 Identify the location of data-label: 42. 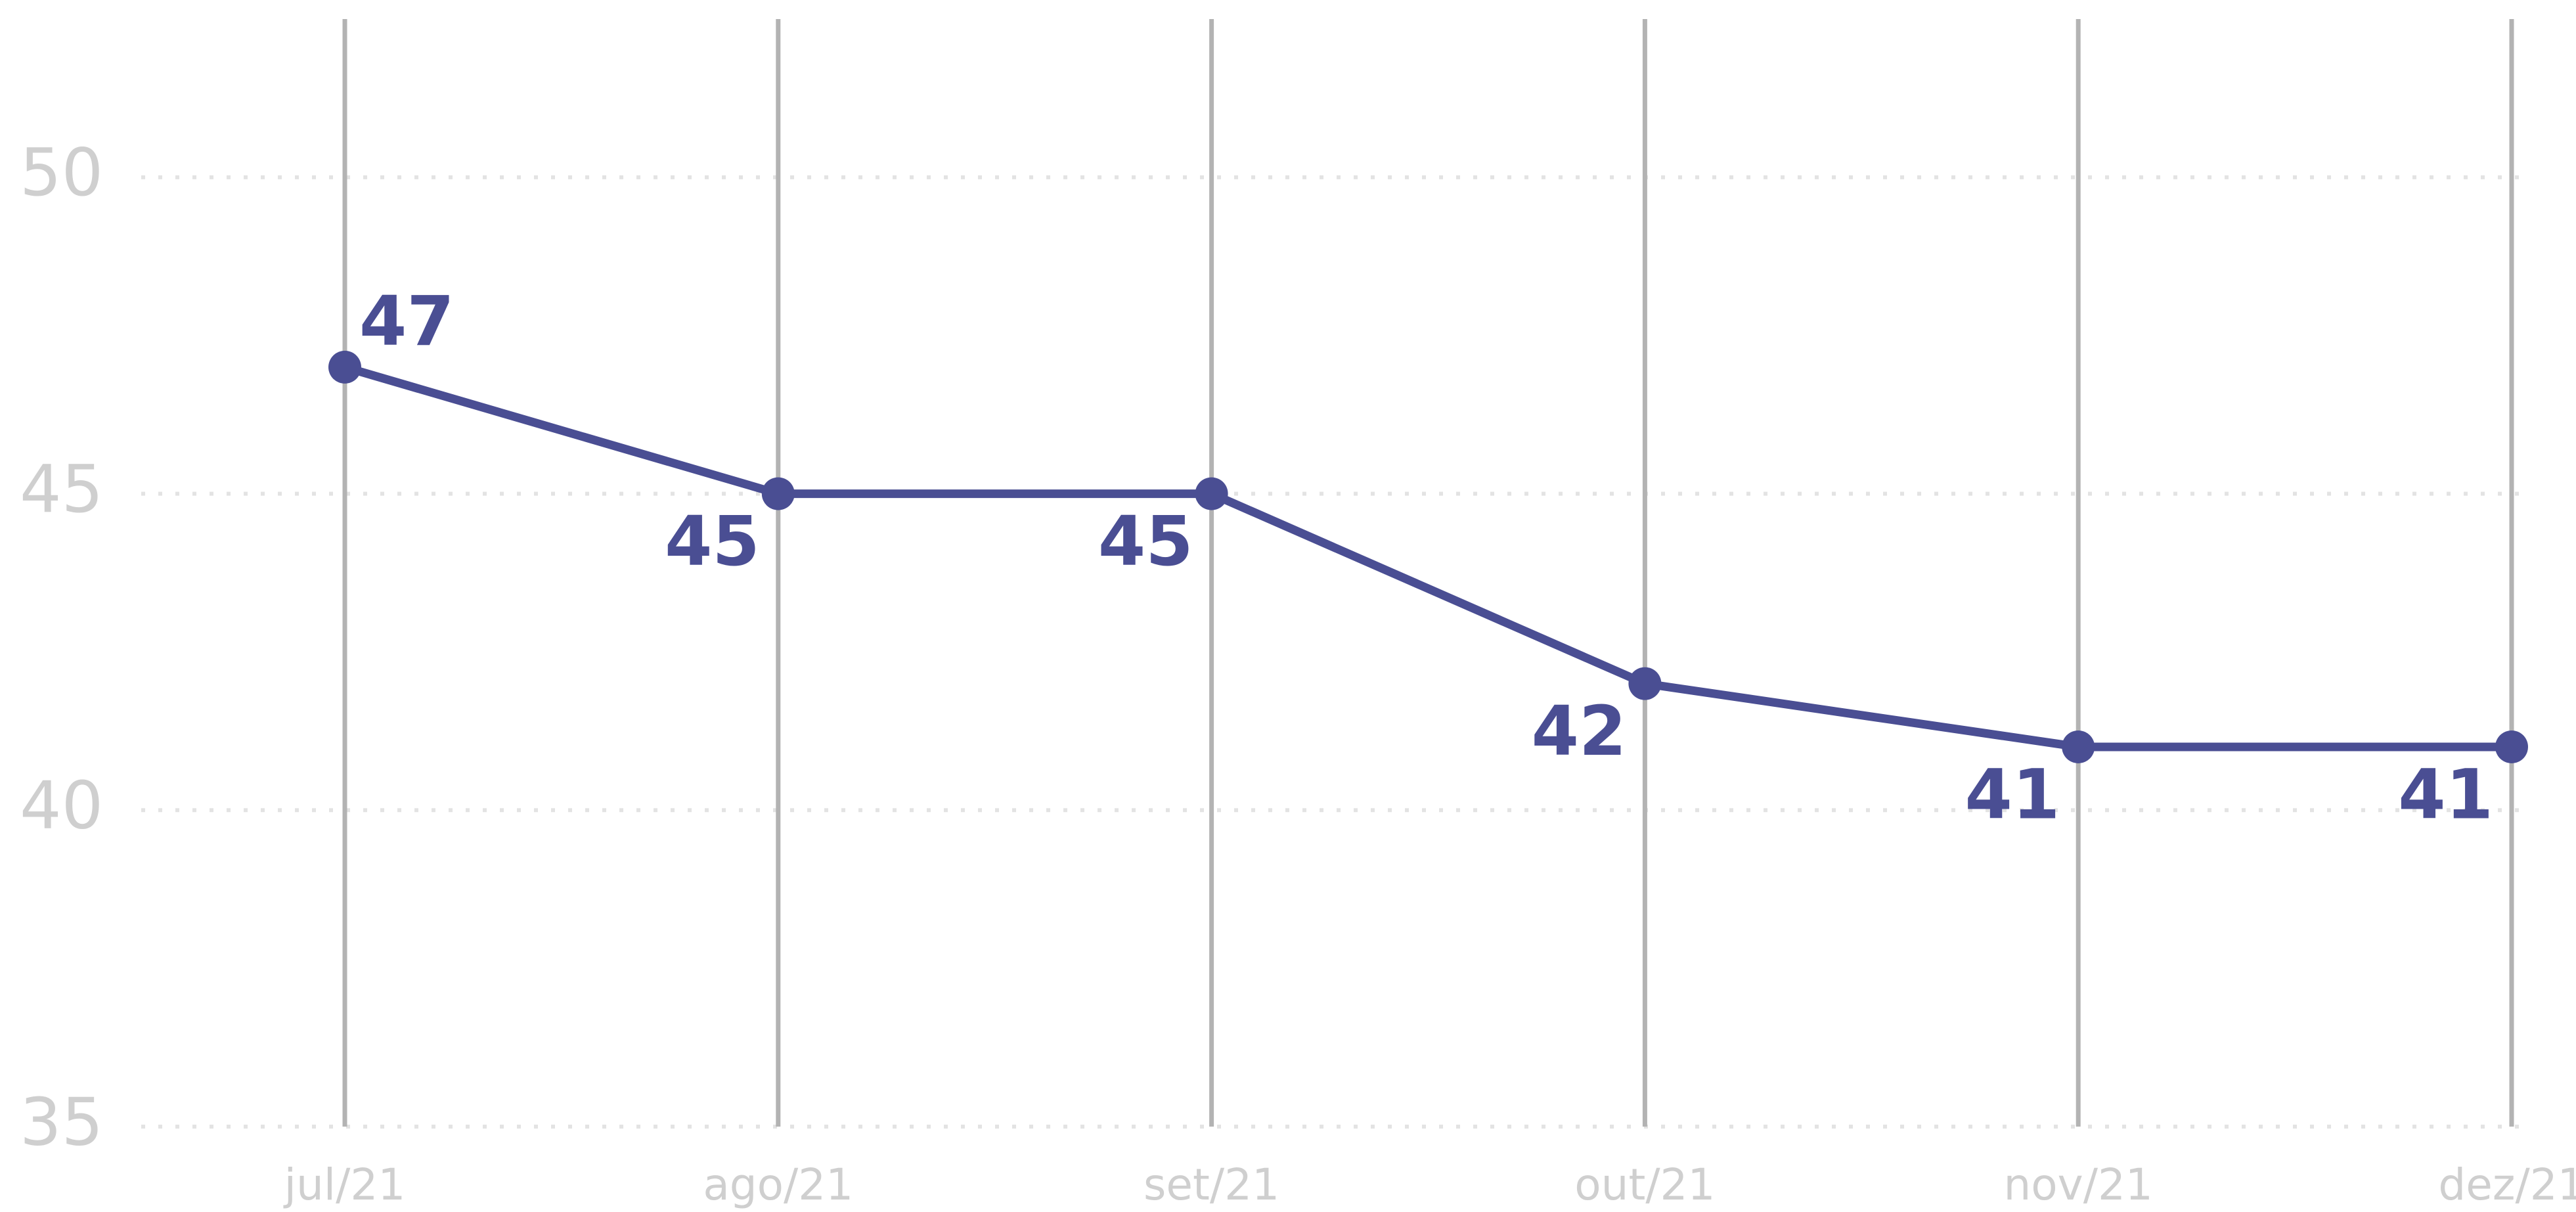
(1579, 731).